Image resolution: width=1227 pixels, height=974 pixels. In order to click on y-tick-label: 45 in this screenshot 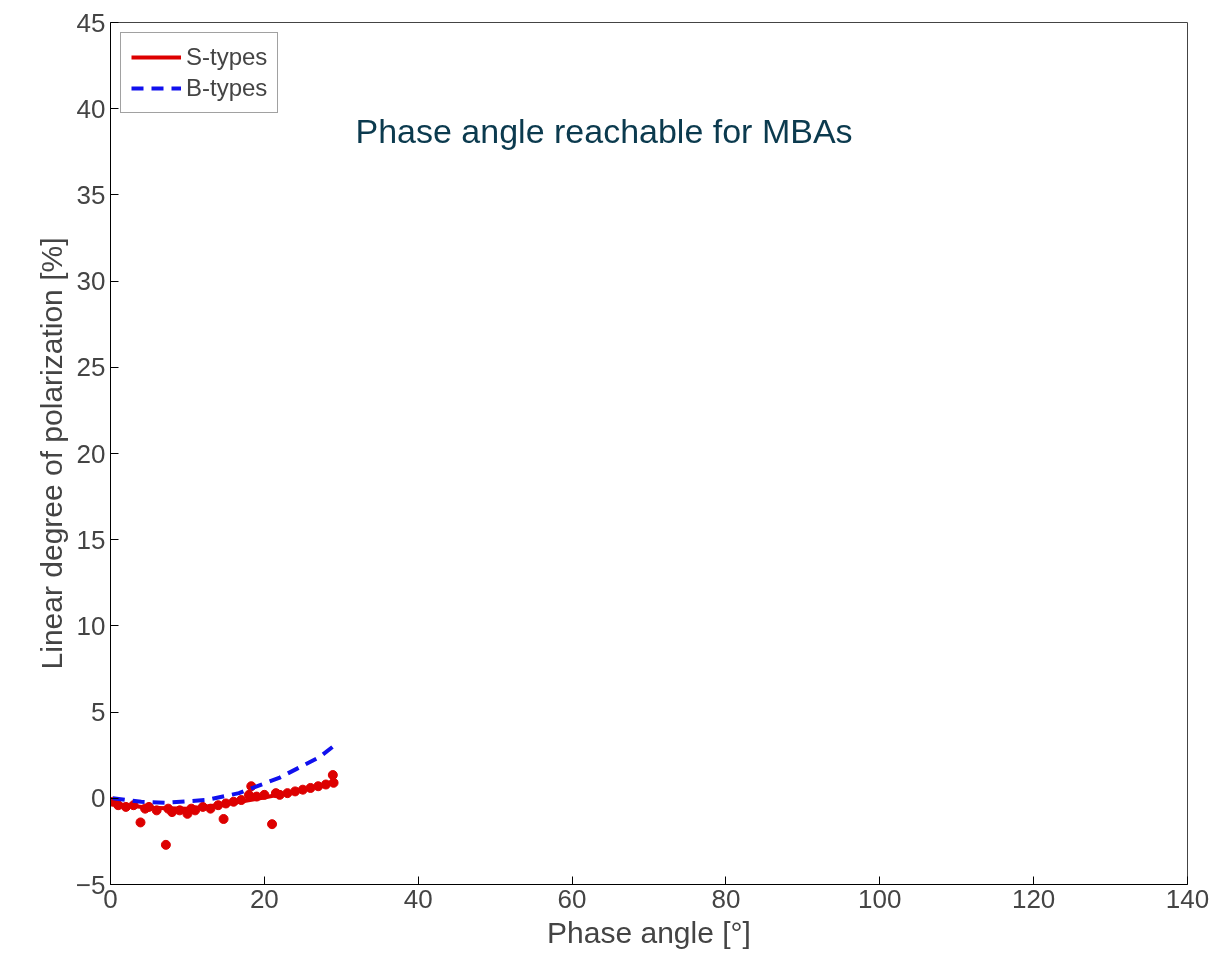, I will do `click(91, 22)`.